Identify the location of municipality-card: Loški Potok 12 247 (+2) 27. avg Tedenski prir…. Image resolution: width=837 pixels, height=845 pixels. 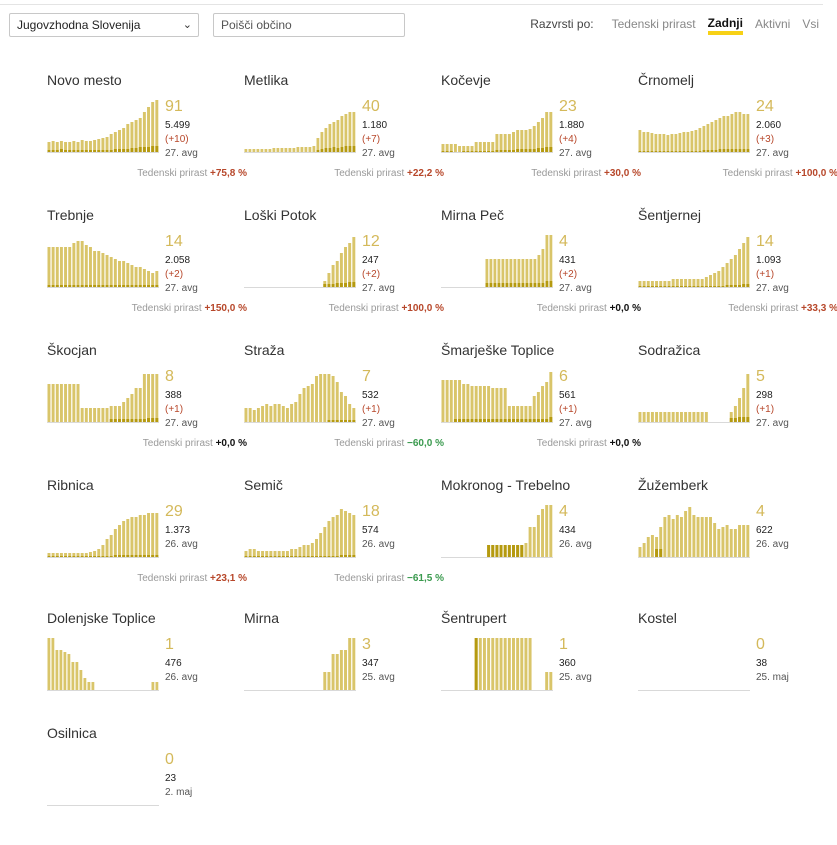
(344, 267).